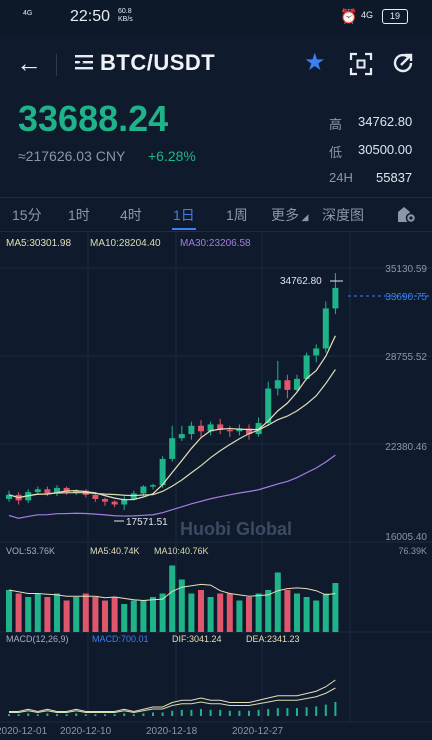  What do you see at coordinates (237, 215) in the screenshot?
I see `tab-1w: 1周` at bounding box center [237, 215].